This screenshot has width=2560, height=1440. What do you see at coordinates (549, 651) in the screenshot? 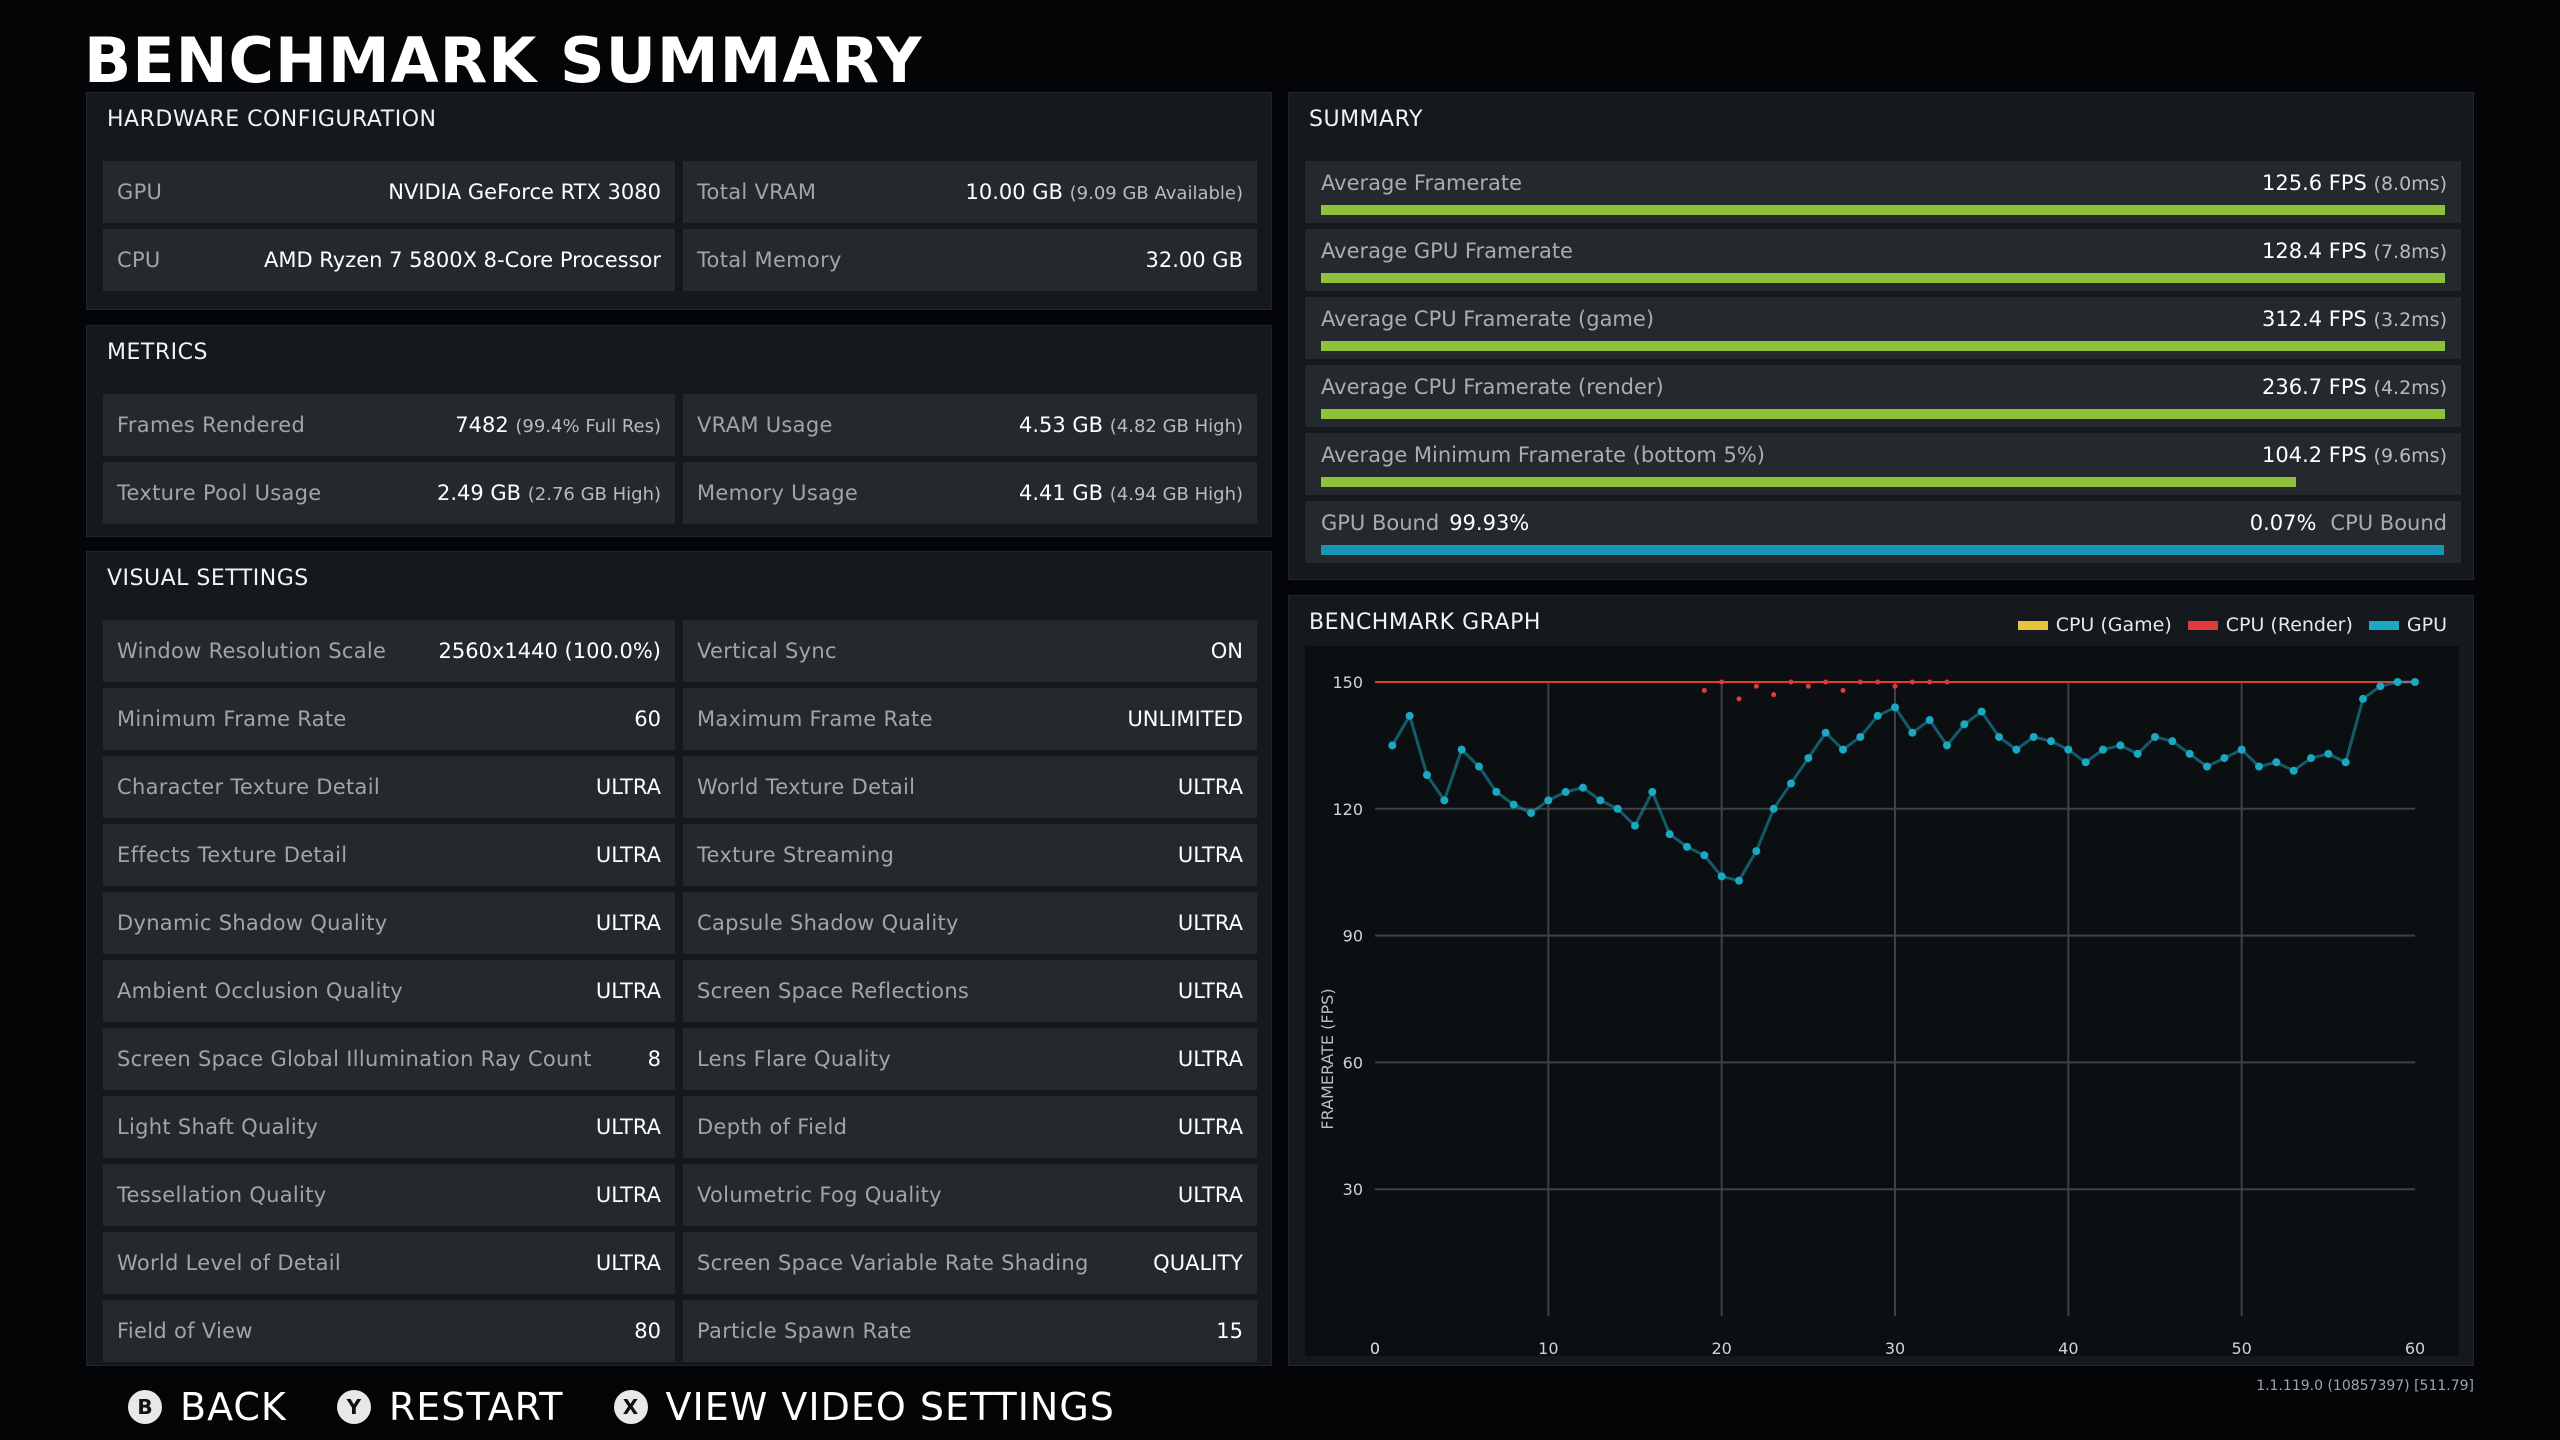
I see `setting-value: 2560x1440 (100.0%)` at bounding box center [549, 651].